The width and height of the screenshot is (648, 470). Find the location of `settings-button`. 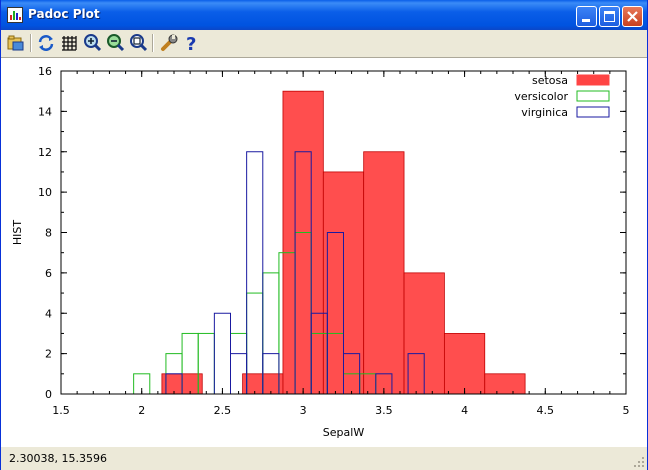

settings-button is located at coordinates (169, 43).